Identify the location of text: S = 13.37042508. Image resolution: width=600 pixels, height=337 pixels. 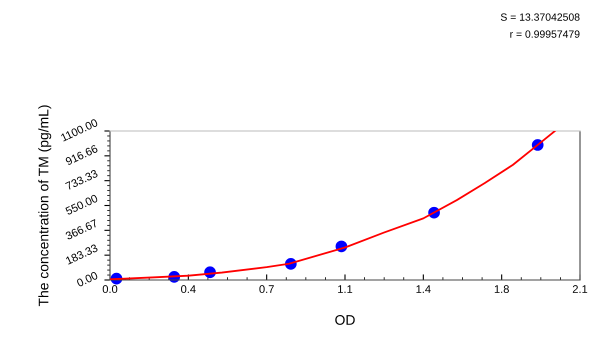
(540, 17).